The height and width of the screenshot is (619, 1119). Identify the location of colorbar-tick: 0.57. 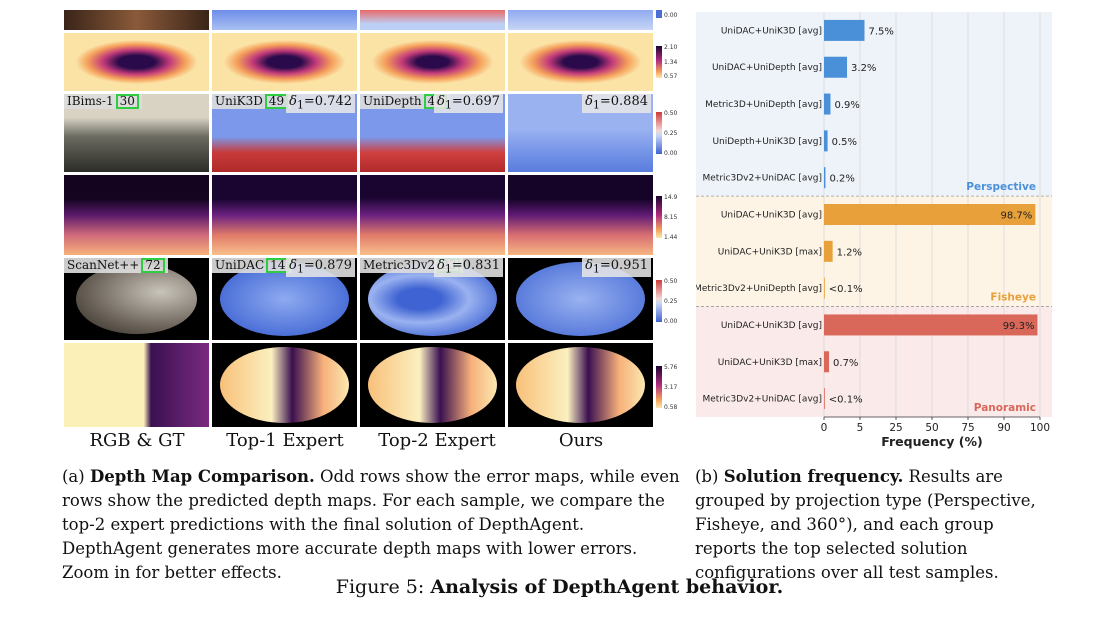
(671, 76).